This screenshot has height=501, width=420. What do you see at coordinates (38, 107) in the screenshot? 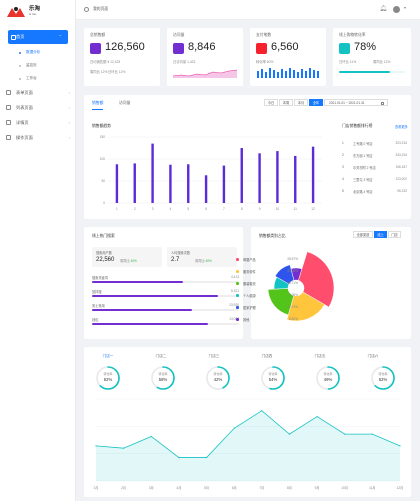
I see `sidebar-item-lists: 列表页面 ›` at bounding box center [38, 107].